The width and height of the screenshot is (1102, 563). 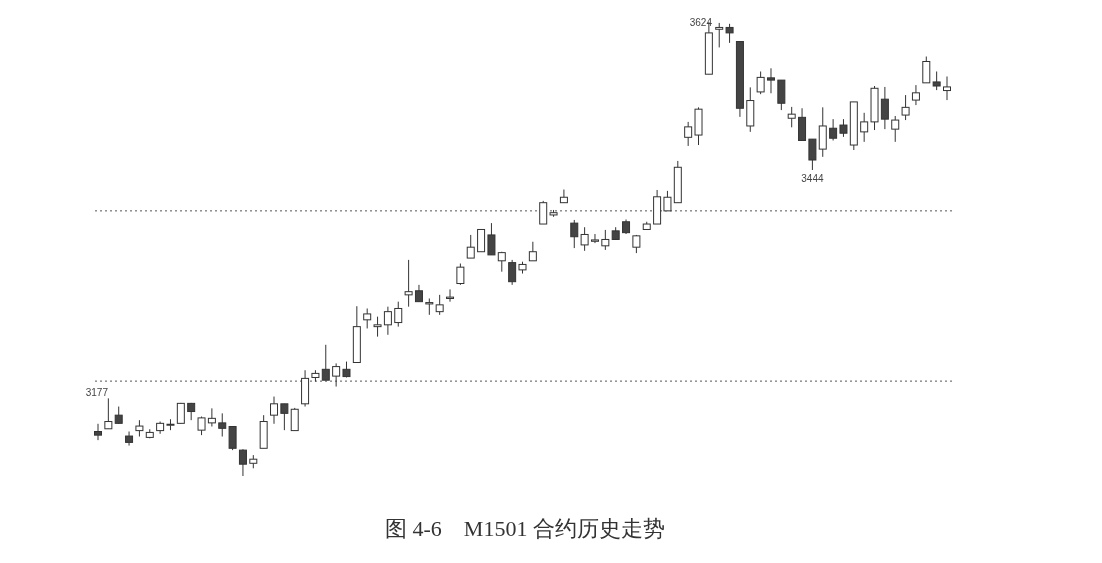 What do you see at coordinates (812, 178) in the screenshot?
I see `annotation: 3444` at bounding box center [812, 178].